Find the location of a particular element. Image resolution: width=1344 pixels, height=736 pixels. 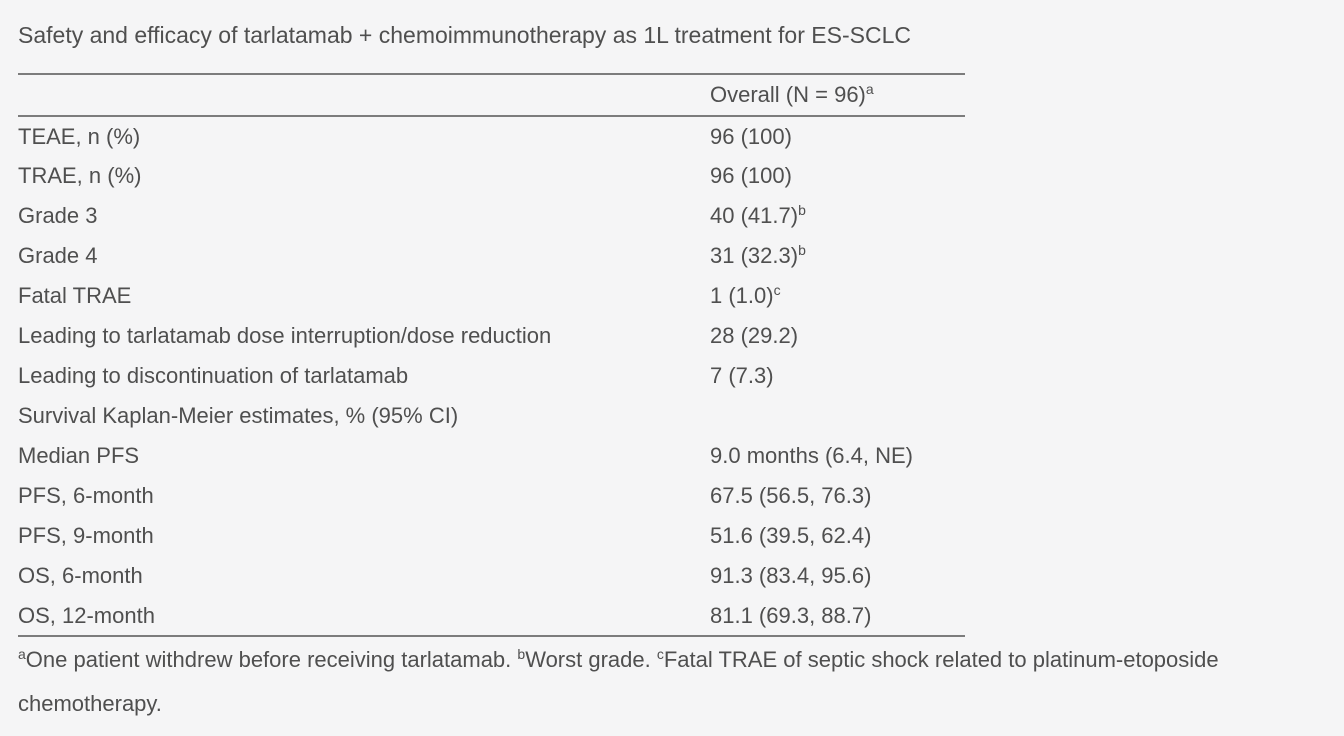

row-label: Grade 3 is located at coordinates (58, 215).